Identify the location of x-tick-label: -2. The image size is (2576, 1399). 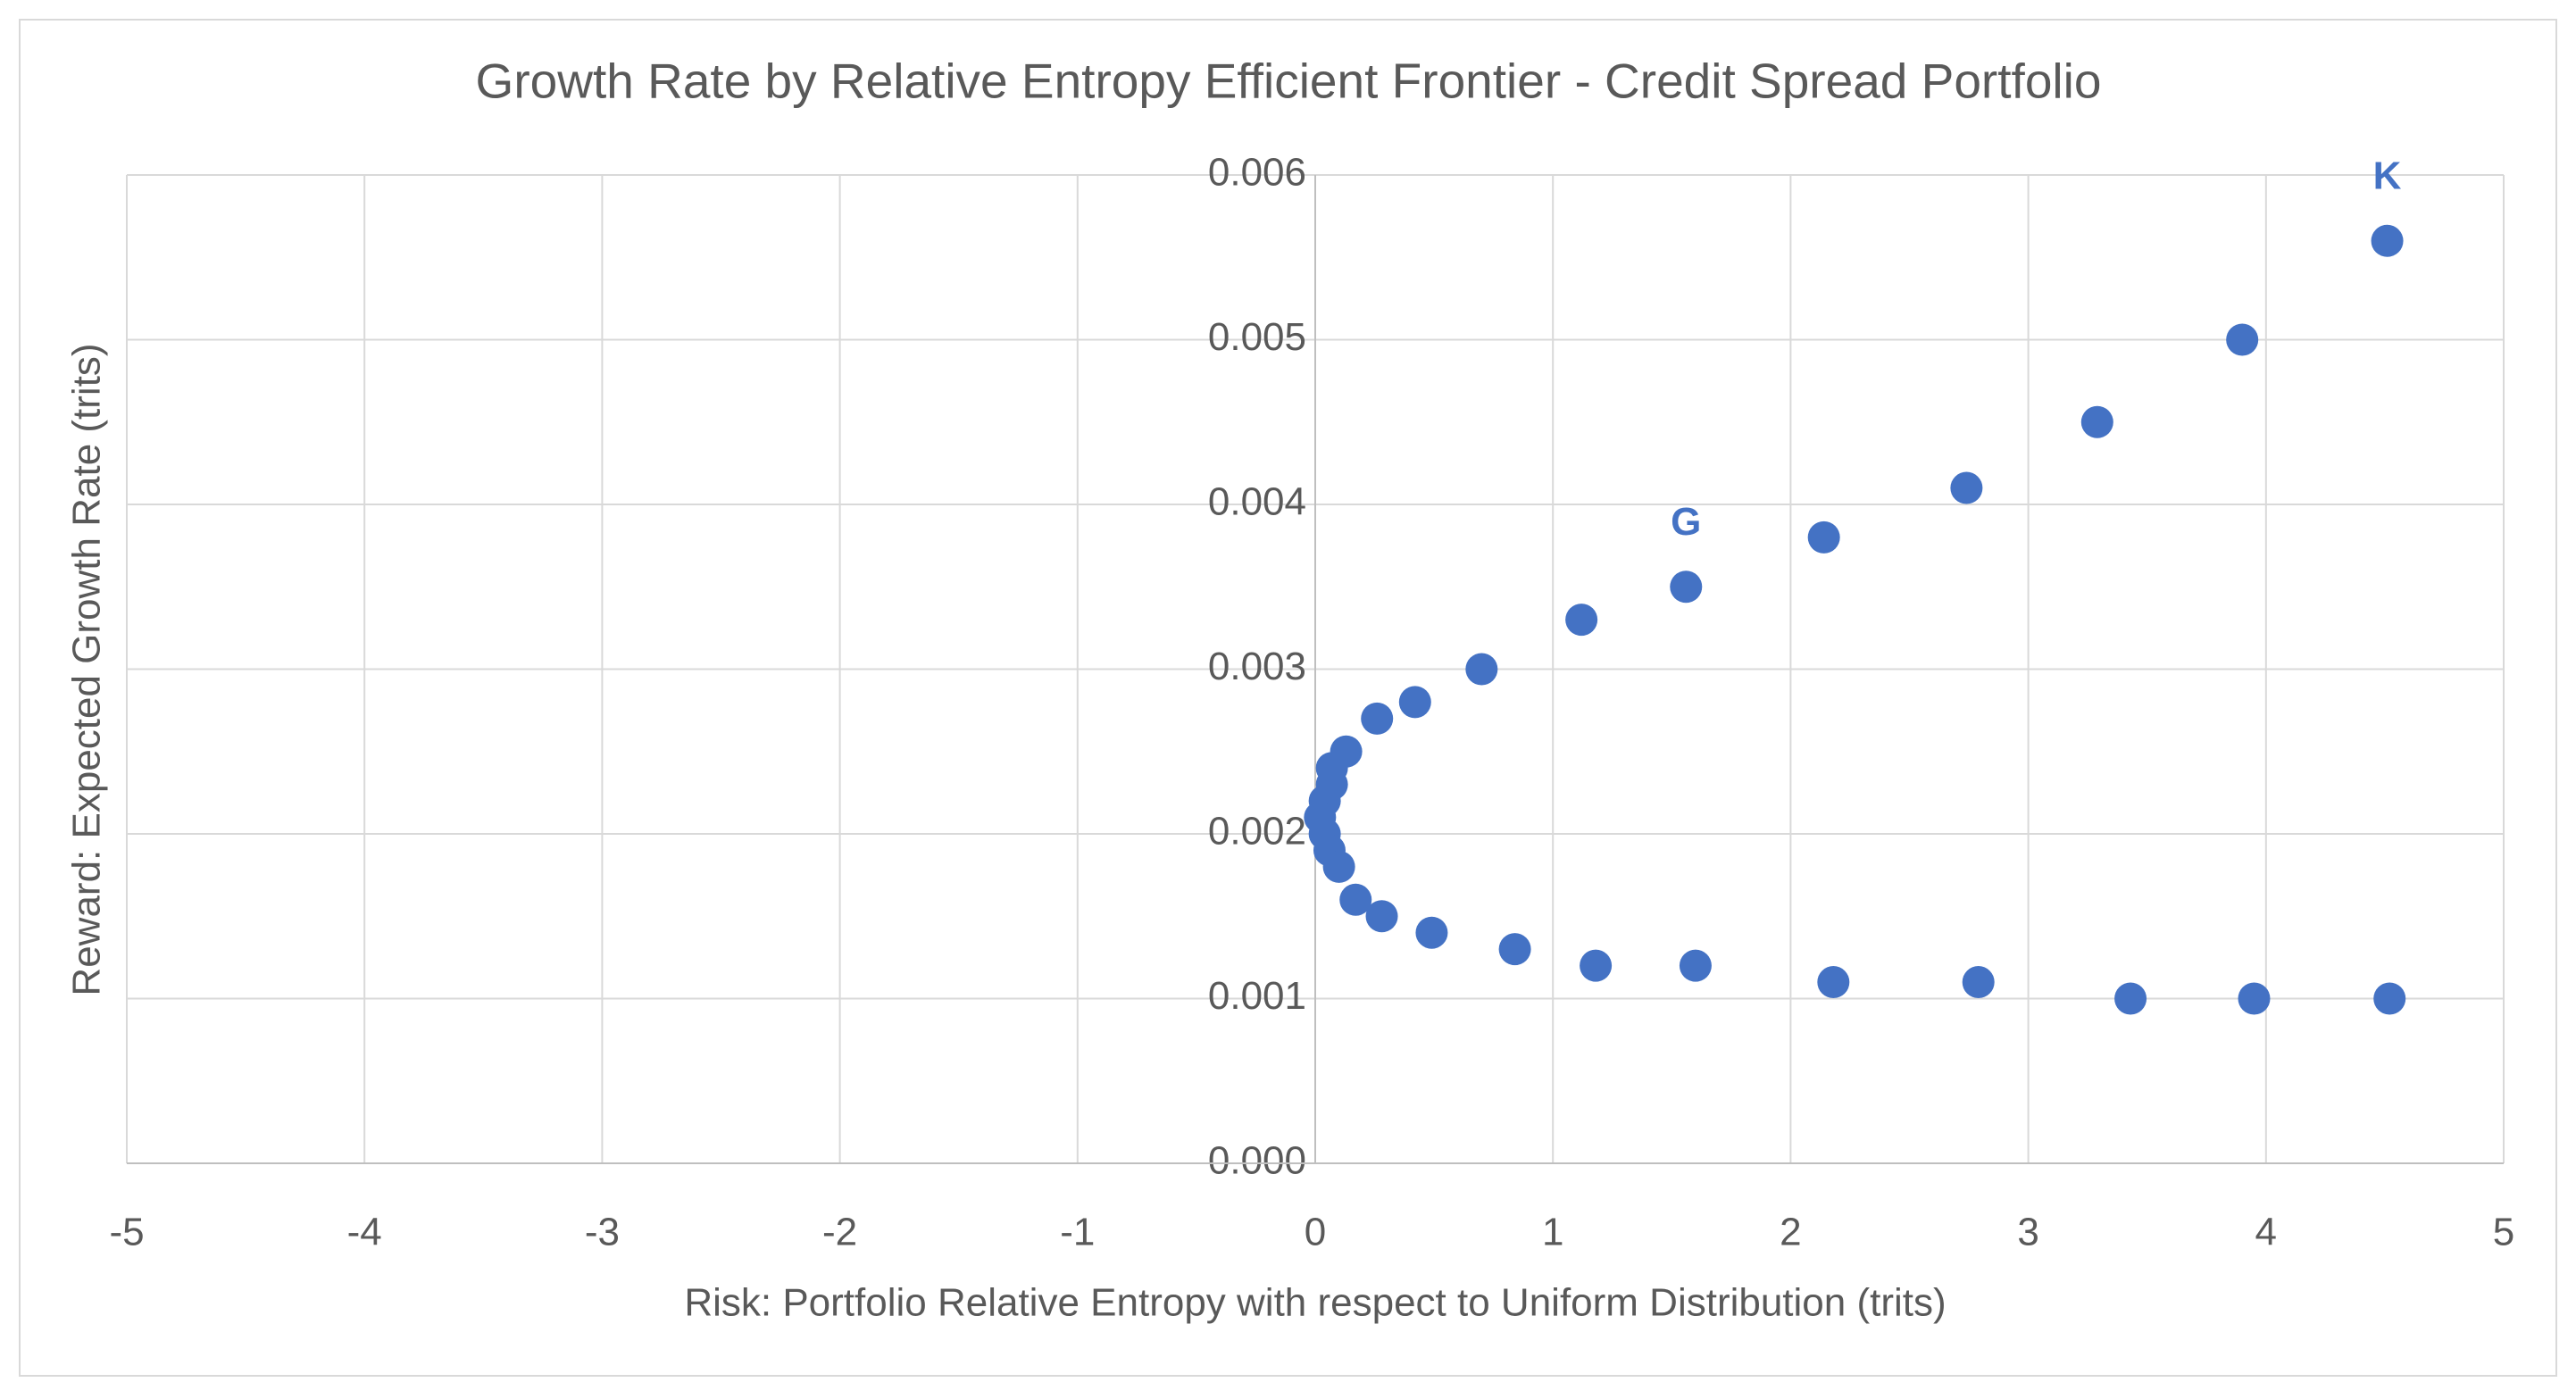
(839, 1232).